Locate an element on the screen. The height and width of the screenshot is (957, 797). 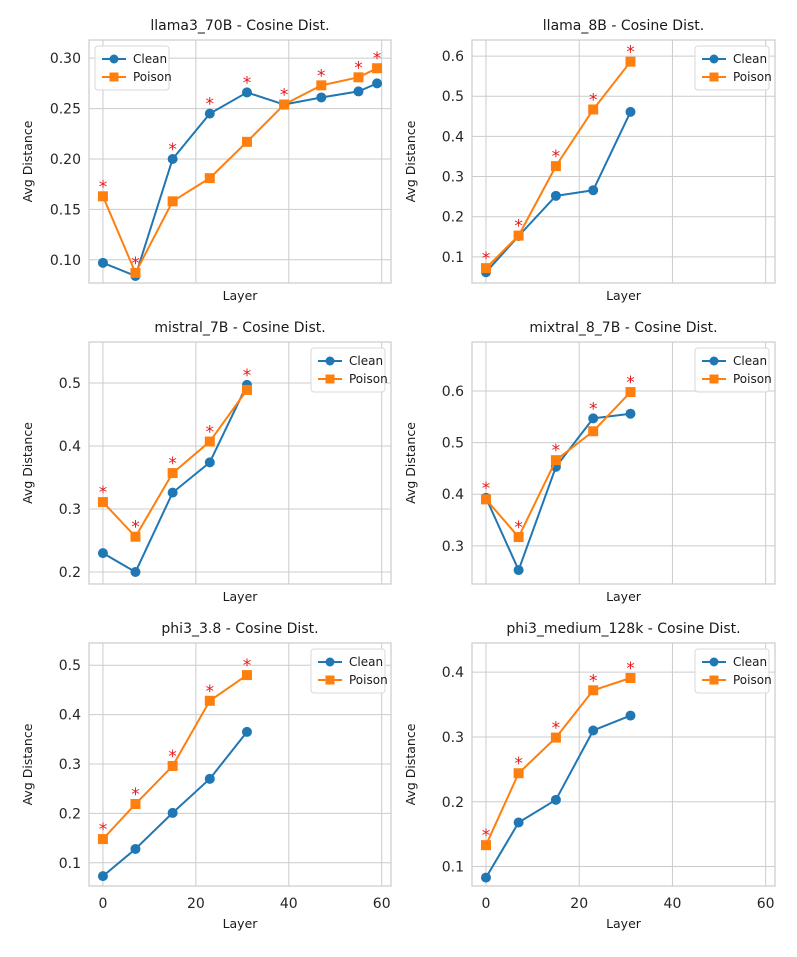
poison-series-line is located at coordinates (240, 170).